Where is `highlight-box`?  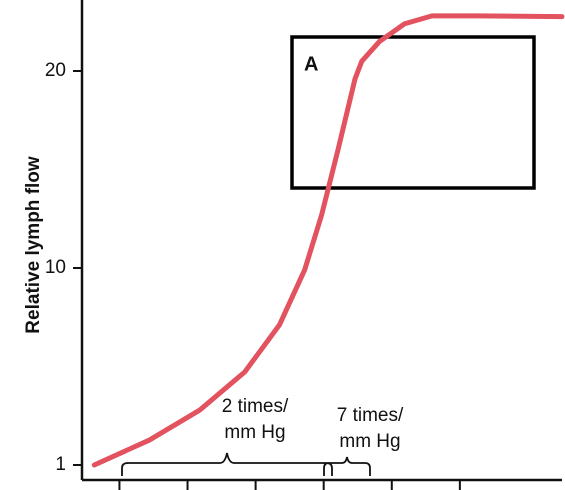
highlight-box is located at coordinates (413, 112).